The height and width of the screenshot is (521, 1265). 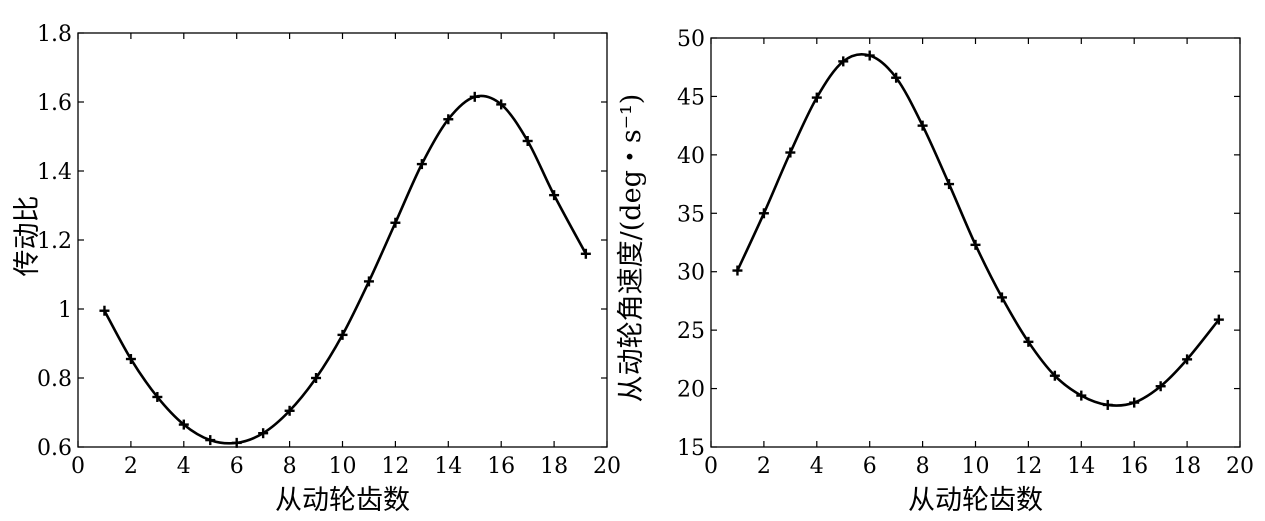 I want to click on y-tick-label: 1.8, so click(x=54, y=34).